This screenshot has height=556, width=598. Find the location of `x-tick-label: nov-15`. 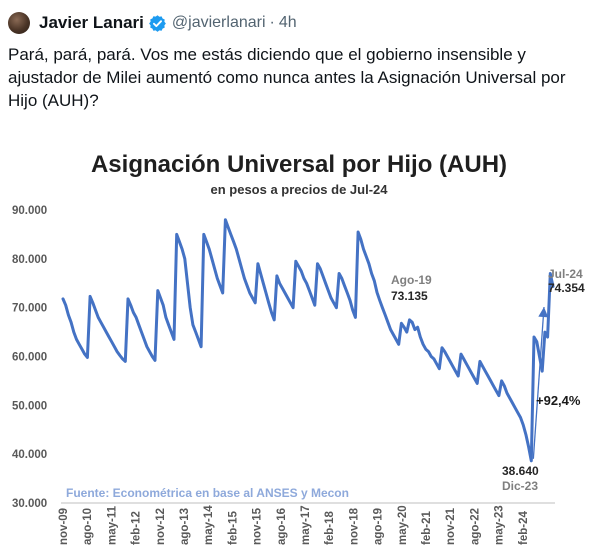

x-tick-label: nov-15 is located at coordinates (258, 526).